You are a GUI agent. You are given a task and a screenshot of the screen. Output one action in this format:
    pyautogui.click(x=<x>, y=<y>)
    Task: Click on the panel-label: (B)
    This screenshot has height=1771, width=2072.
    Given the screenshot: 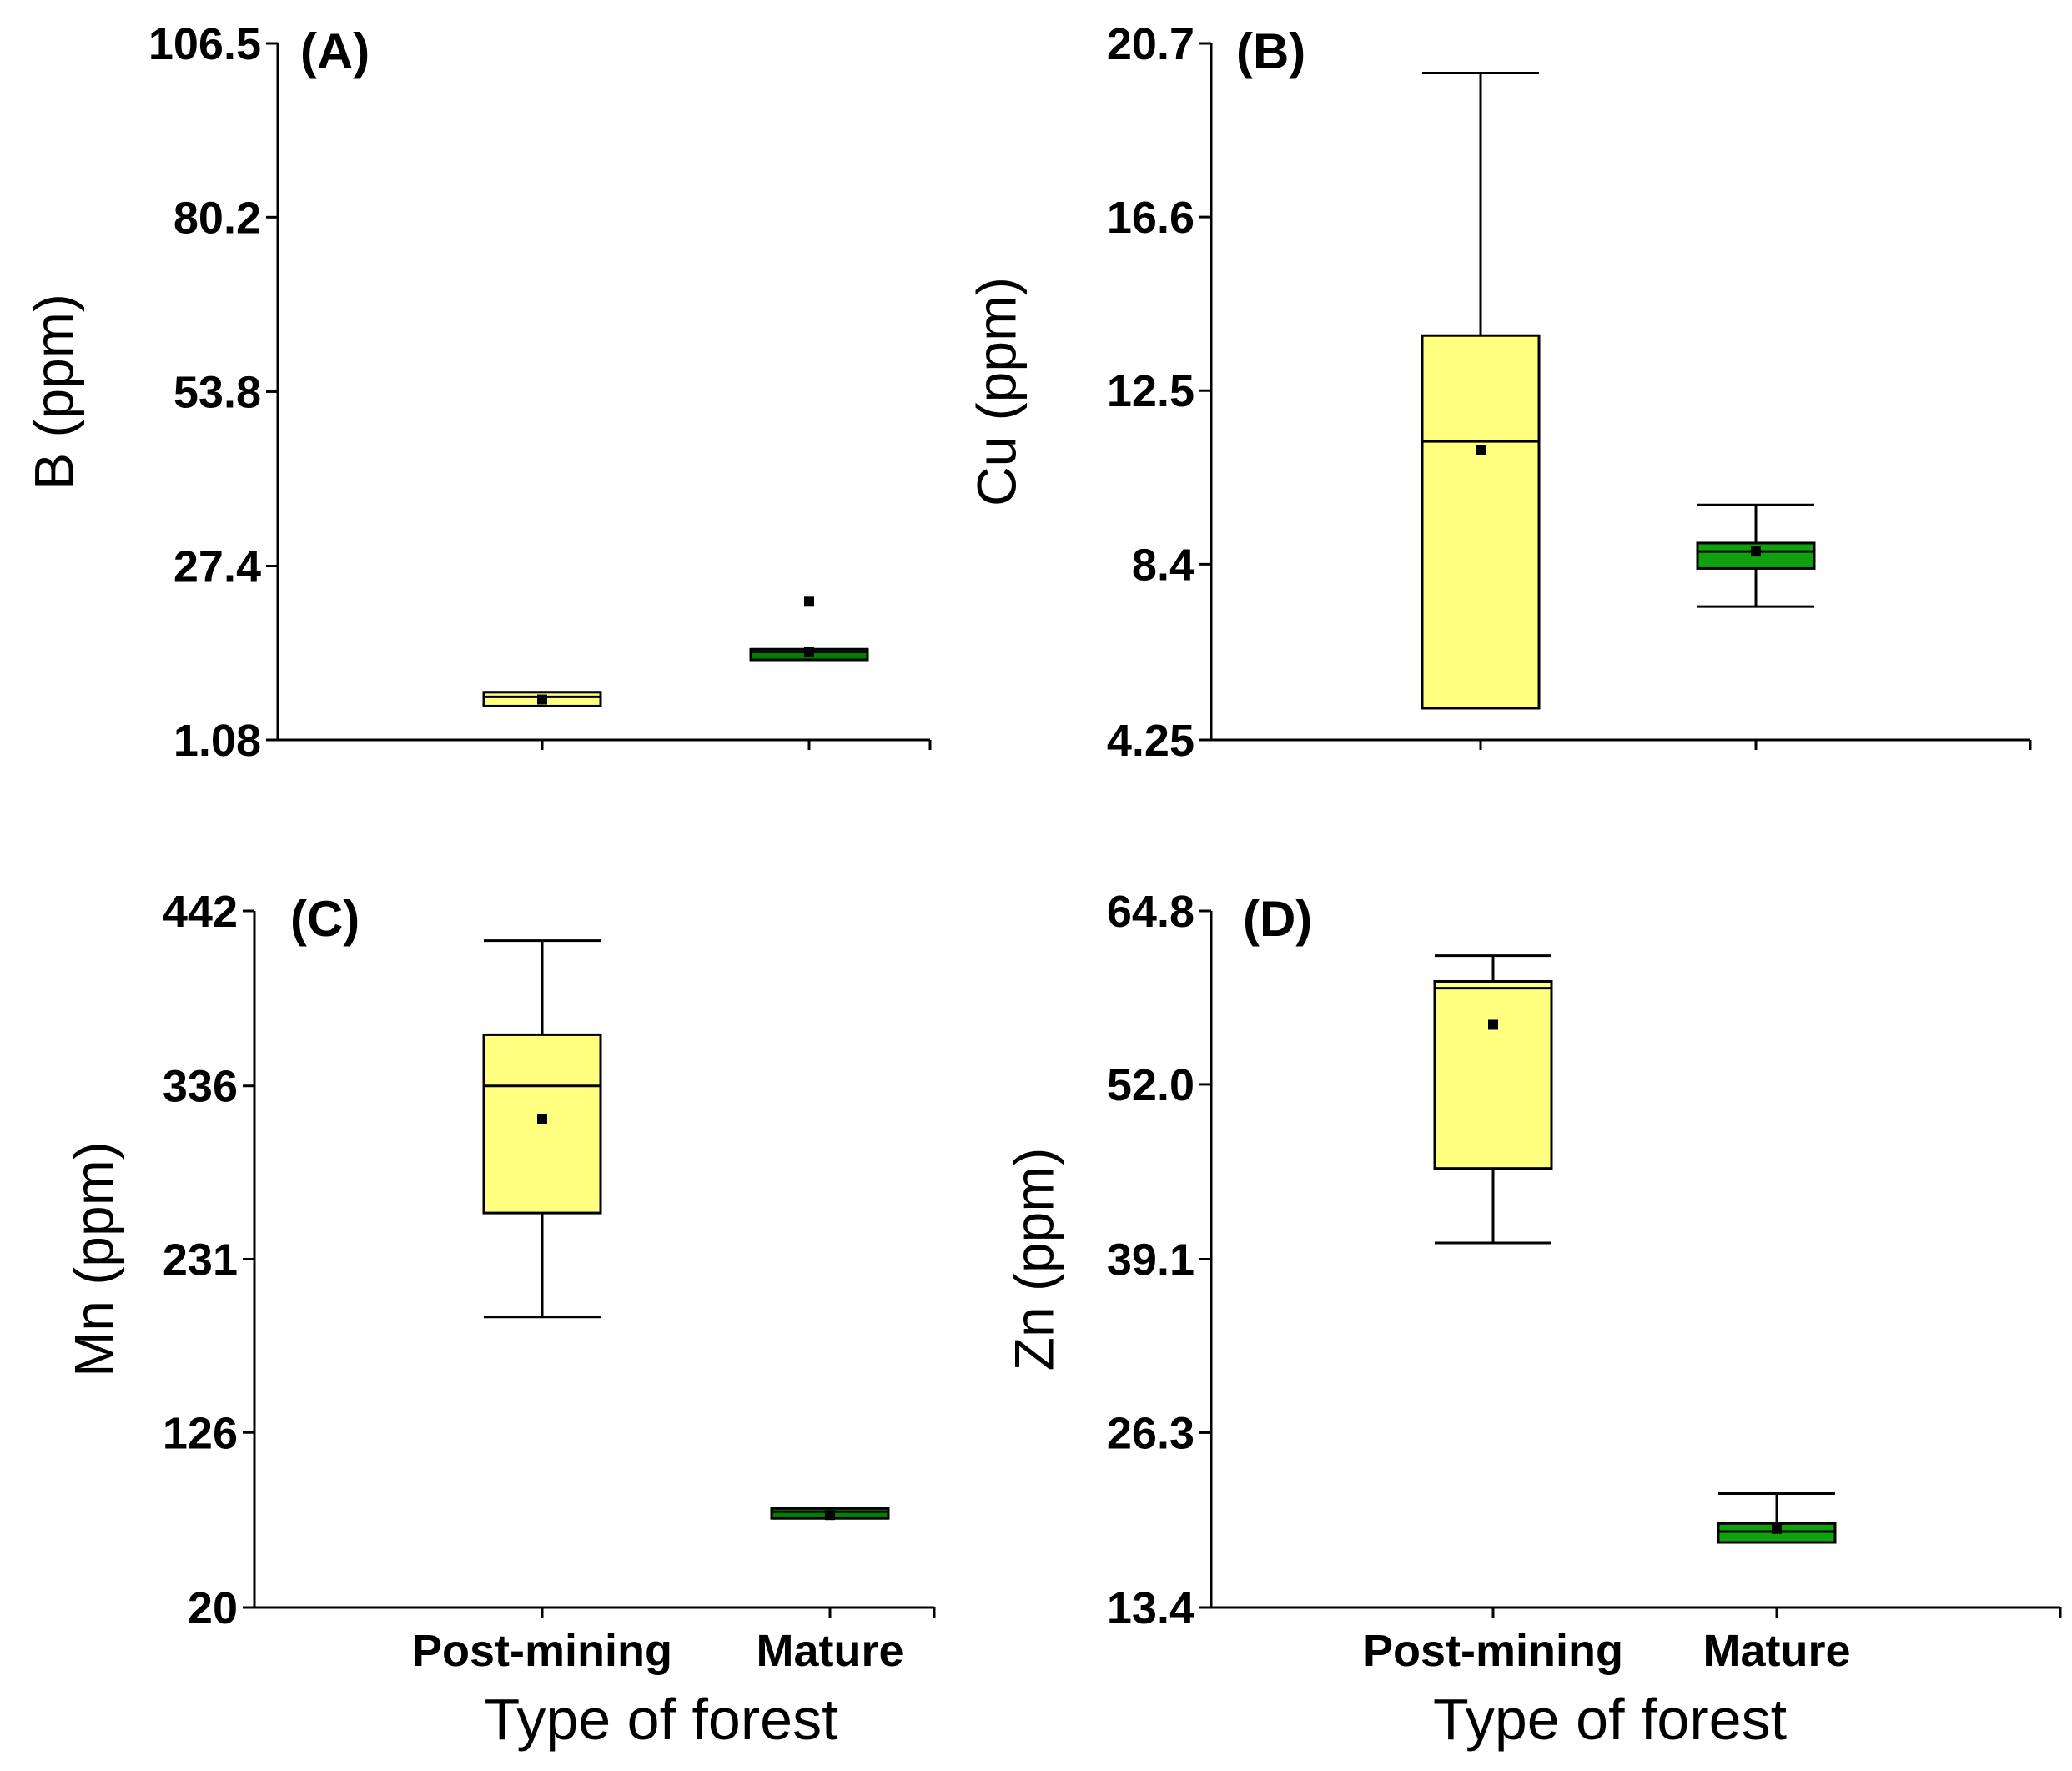 What is the action you would take?
    pyautogui.click(x=1270, y=51)
    